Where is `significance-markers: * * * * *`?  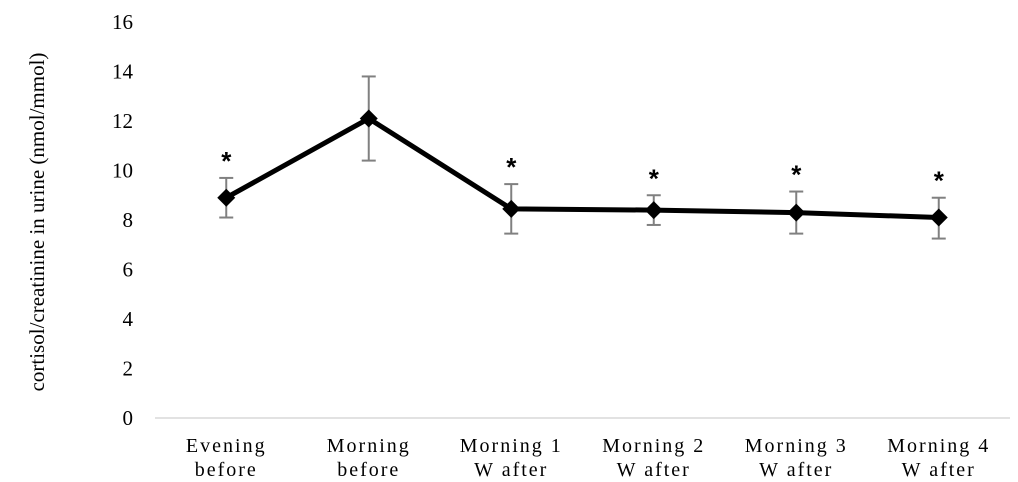 significance-markers: * * * * * is located at coordinates (583, 171).